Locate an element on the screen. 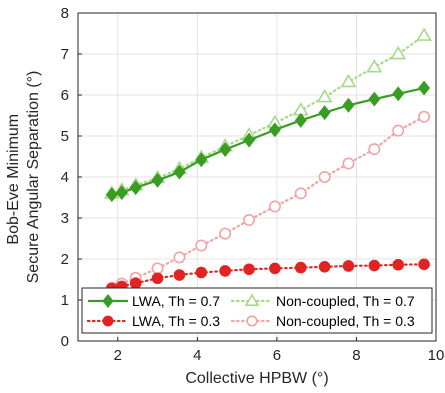 The width and height of the screenshot is (445, 393). y-tick-label: 0 is located at coordinates (65, 341).